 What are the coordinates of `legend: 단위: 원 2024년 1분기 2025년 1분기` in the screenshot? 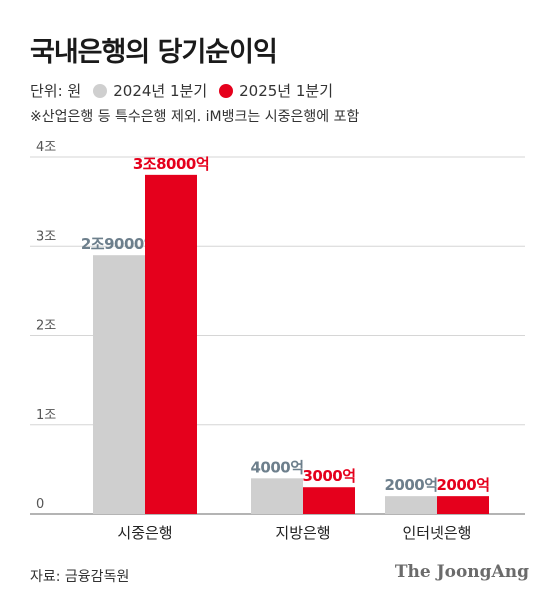 It's located at (181, 90).